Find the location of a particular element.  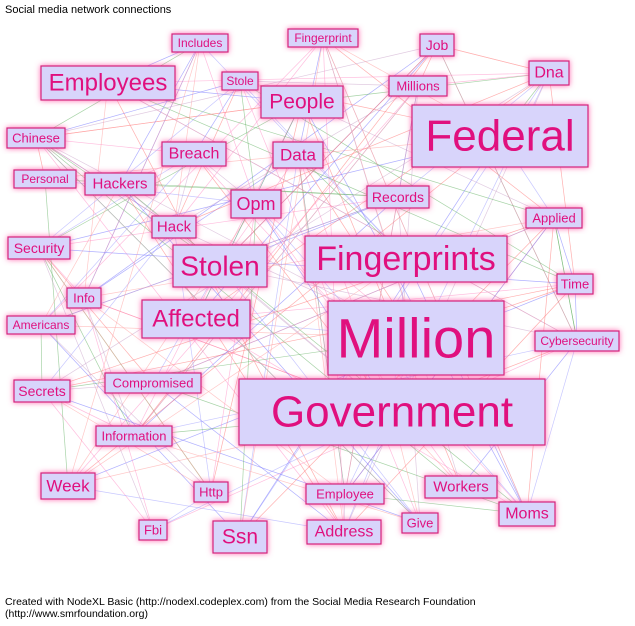

node-includes: Includes is located at coordinates (200, 43).